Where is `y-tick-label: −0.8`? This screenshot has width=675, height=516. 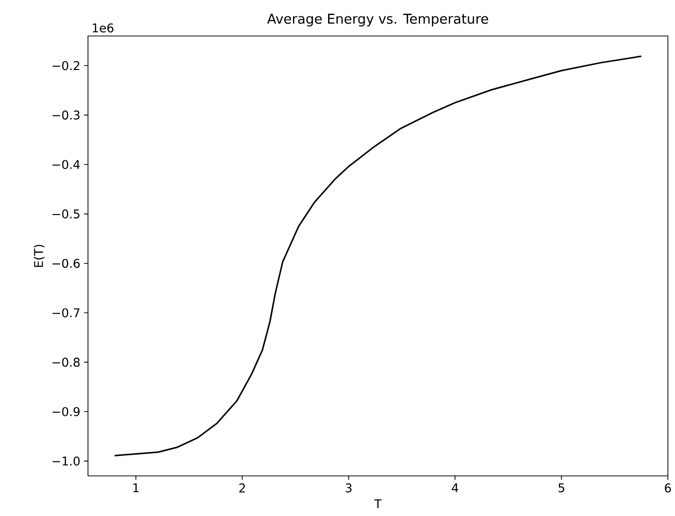 y-tick-label: −0.8 is located at coordinates (66, 362).